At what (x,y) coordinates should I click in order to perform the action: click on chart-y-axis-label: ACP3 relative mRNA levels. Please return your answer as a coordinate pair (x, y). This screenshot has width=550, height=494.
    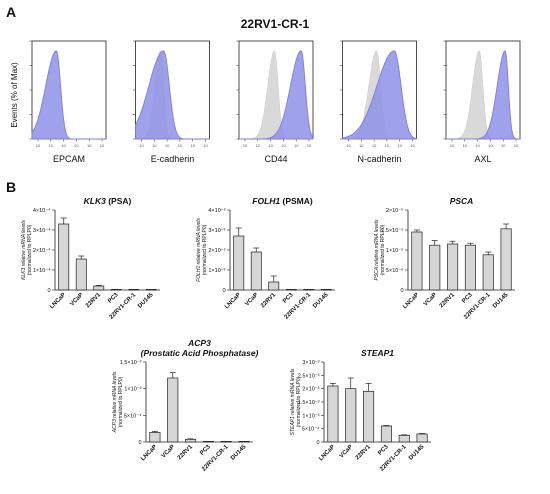
    Looking at the image, I should click on (115, 402).